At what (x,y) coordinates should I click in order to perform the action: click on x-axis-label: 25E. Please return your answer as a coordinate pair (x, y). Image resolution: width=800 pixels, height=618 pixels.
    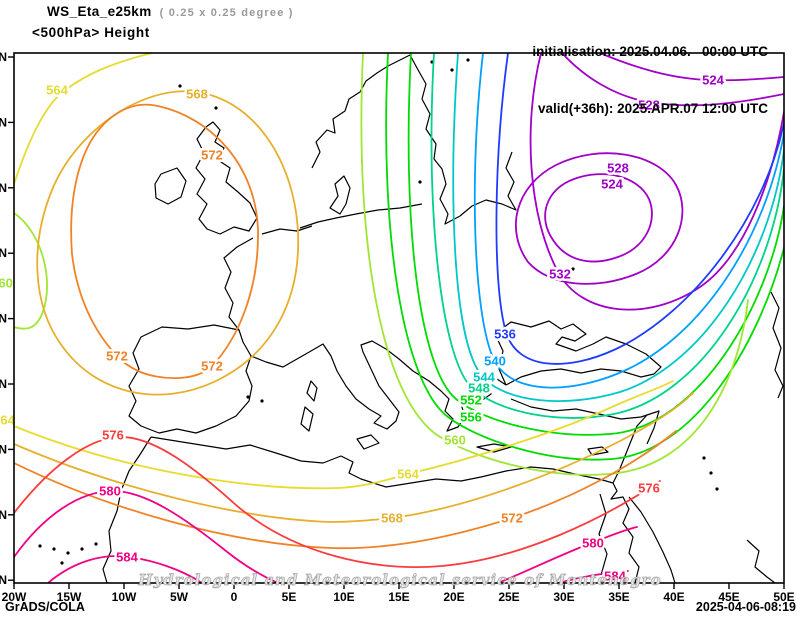
    Looking at the image, I should click on (508, 597).